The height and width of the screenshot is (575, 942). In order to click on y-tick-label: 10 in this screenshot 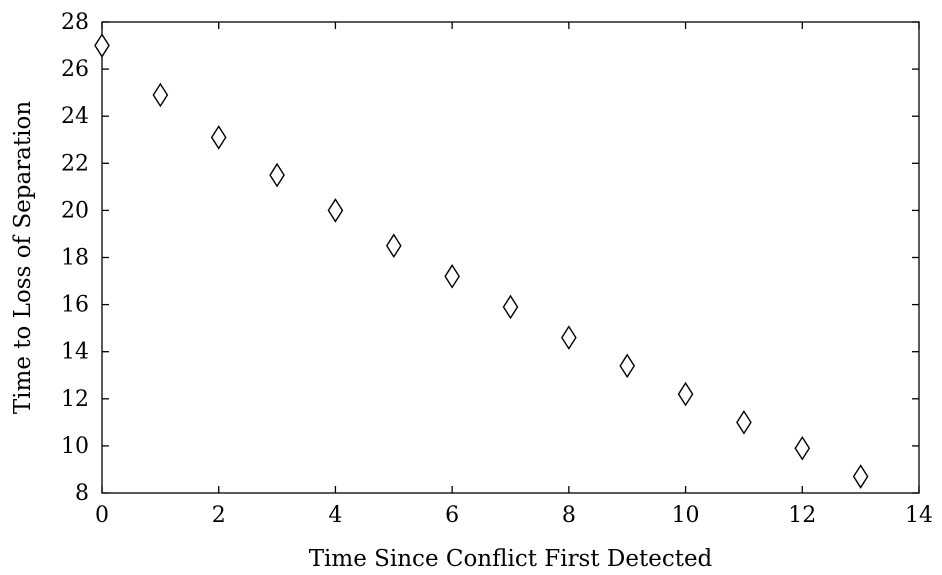, I will do `click(75, 446)`.